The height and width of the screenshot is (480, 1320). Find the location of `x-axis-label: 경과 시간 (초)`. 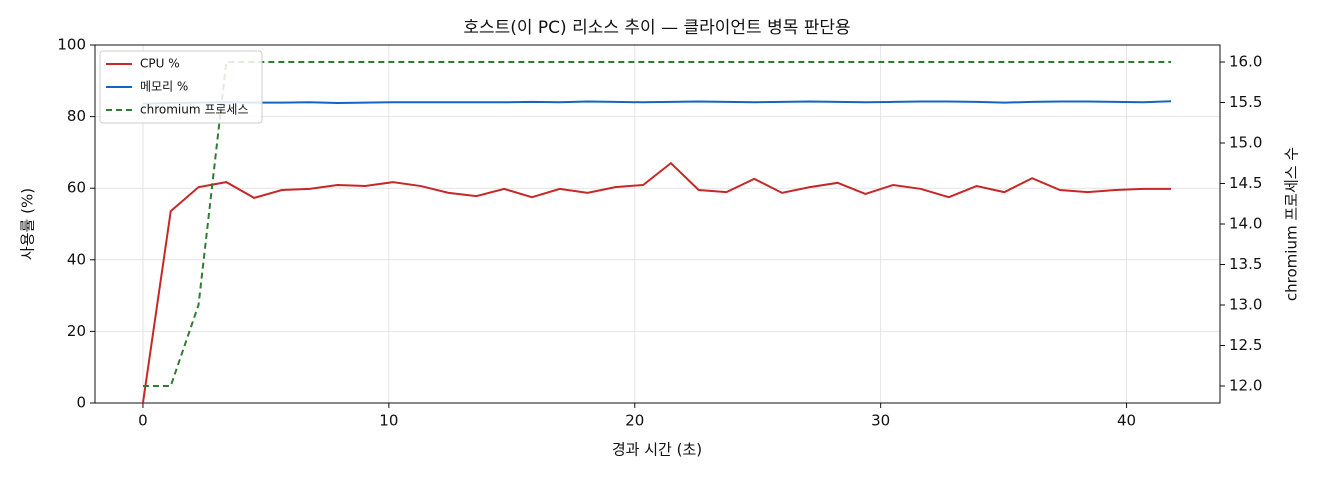

x-axis-label: 경과 시간 (초) is located at coordinates (657, 450).